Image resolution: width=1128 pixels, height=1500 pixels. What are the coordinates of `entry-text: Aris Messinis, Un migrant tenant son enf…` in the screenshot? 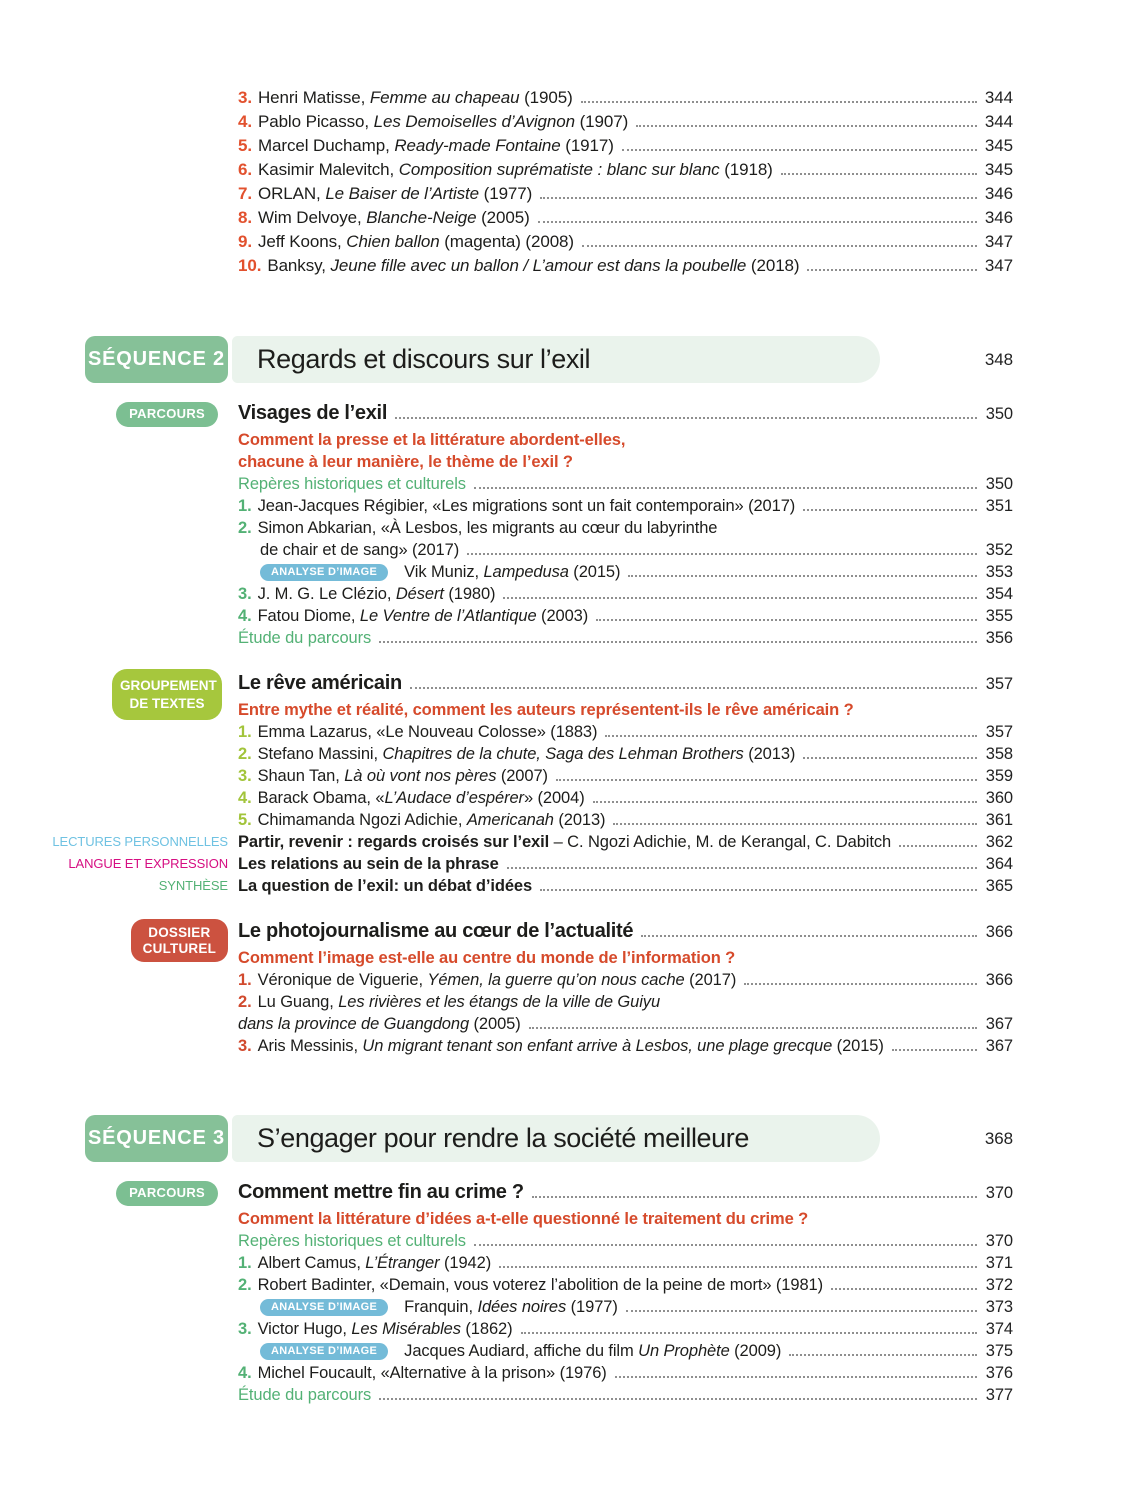 It's located at (571, 1046).